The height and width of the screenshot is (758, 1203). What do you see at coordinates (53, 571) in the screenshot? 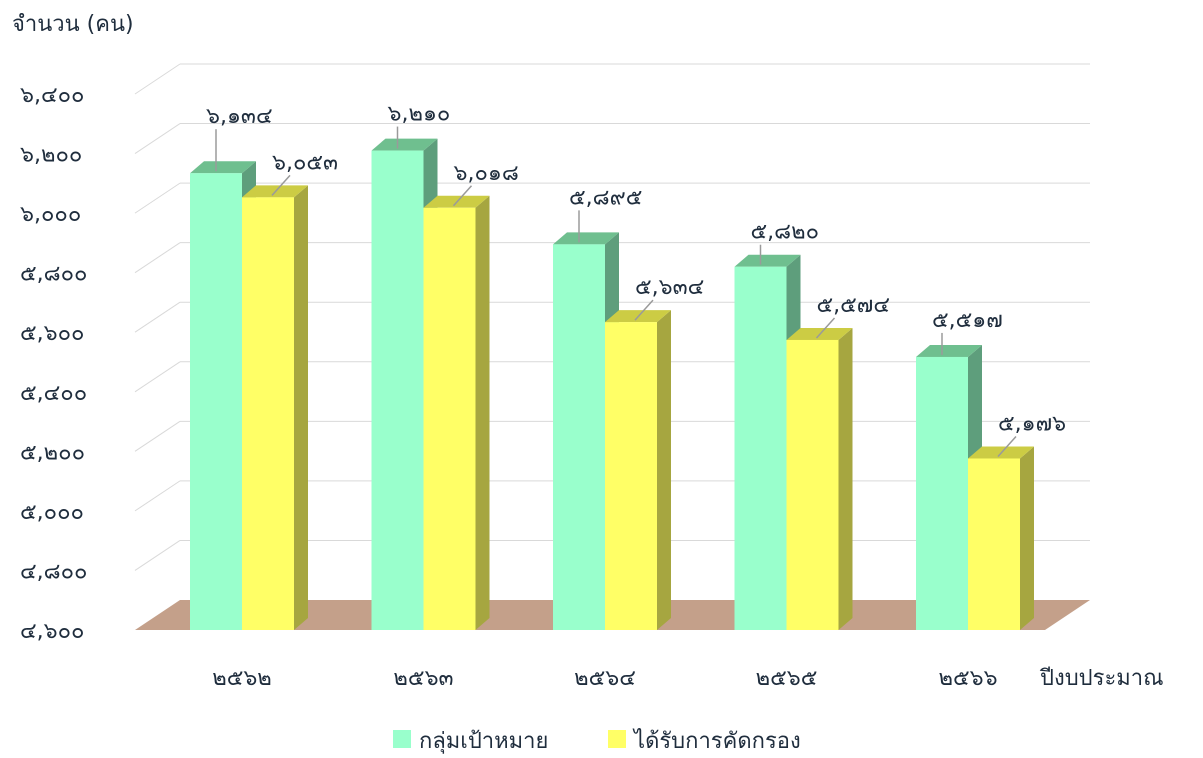
I see `y-tick-label: ๔,๘๐๐` at bounding box center [53, 571].